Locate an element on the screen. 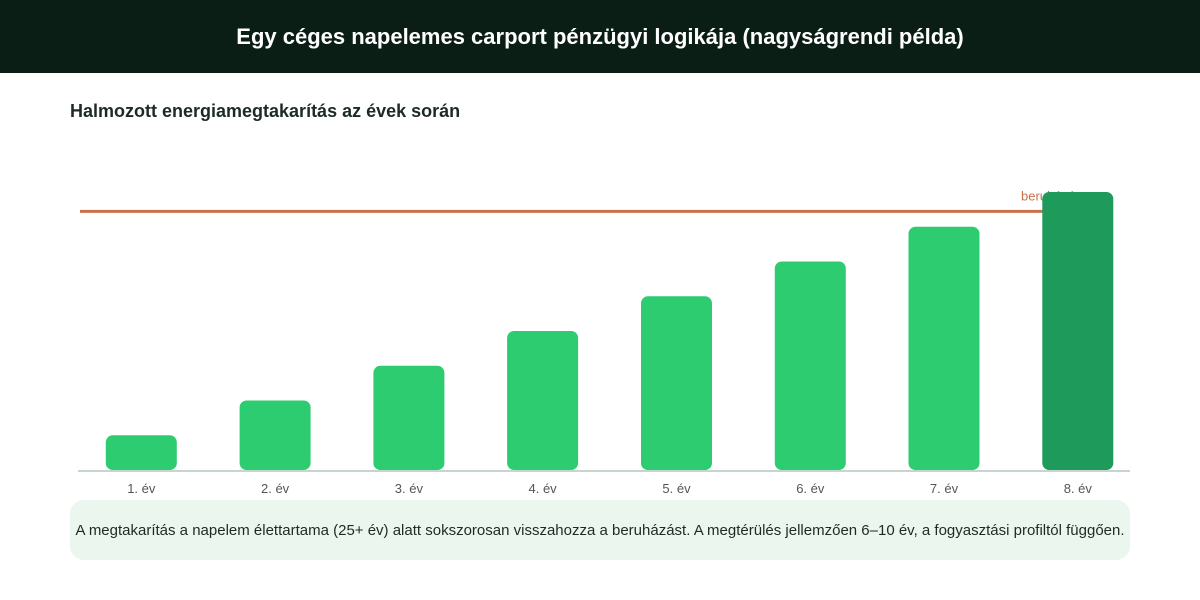  x-tick-label: 4. év is located at coordinates (543, 488).